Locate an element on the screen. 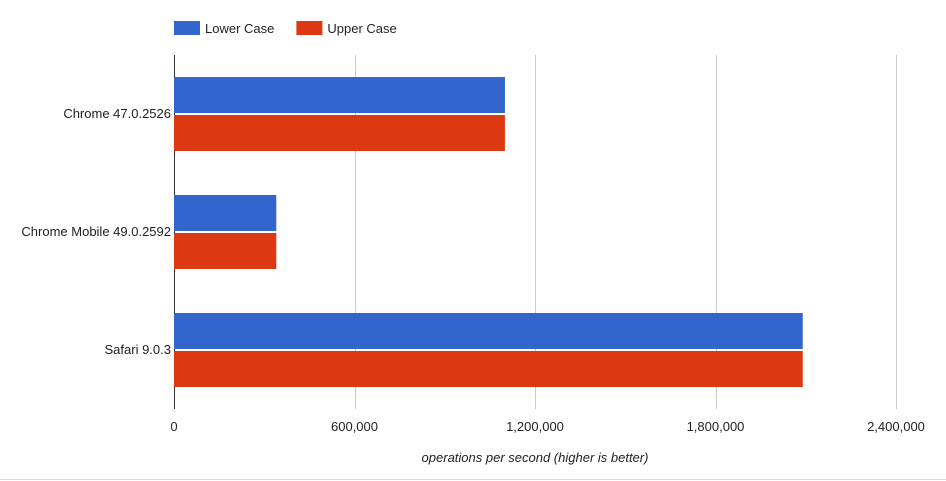  x-tick-label-2: 1,200,000 is located at coordinates (535, 426).